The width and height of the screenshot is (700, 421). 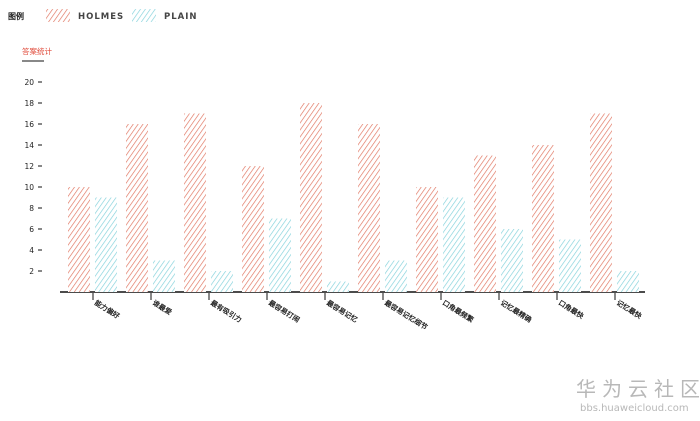 What do you see at coordinates (31, 250) in the screenshot?
I see `y-tick-label: 4` at bounding box center [31, 250].